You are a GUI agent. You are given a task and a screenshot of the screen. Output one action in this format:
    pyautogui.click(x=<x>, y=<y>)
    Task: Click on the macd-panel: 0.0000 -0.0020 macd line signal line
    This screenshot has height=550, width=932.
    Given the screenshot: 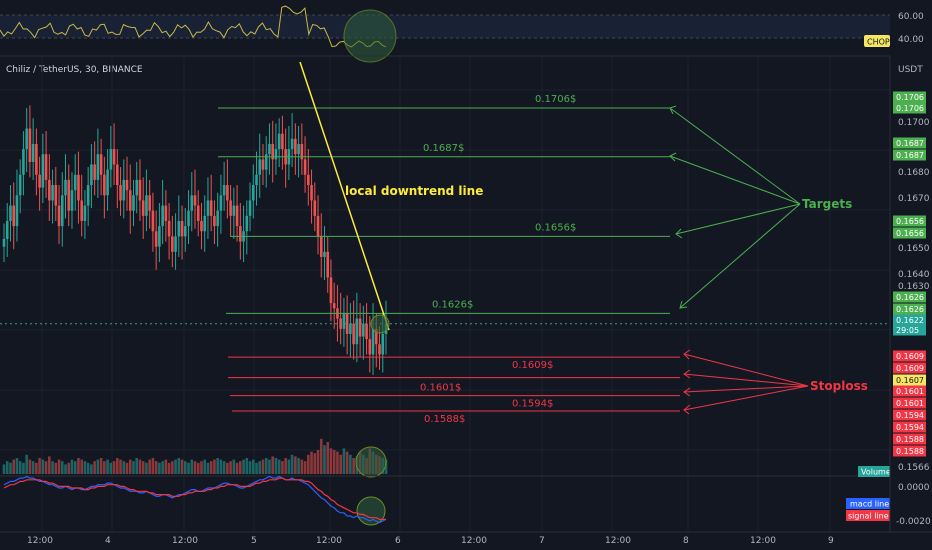 What is the action you would take?
    pyautogui.click(x=465, y=501)
    